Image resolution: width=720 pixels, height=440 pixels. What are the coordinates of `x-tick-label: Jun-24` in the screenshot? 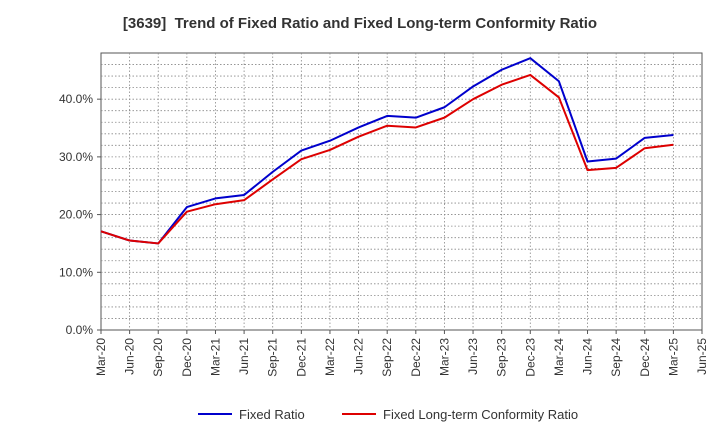 It's located at (588, 356).